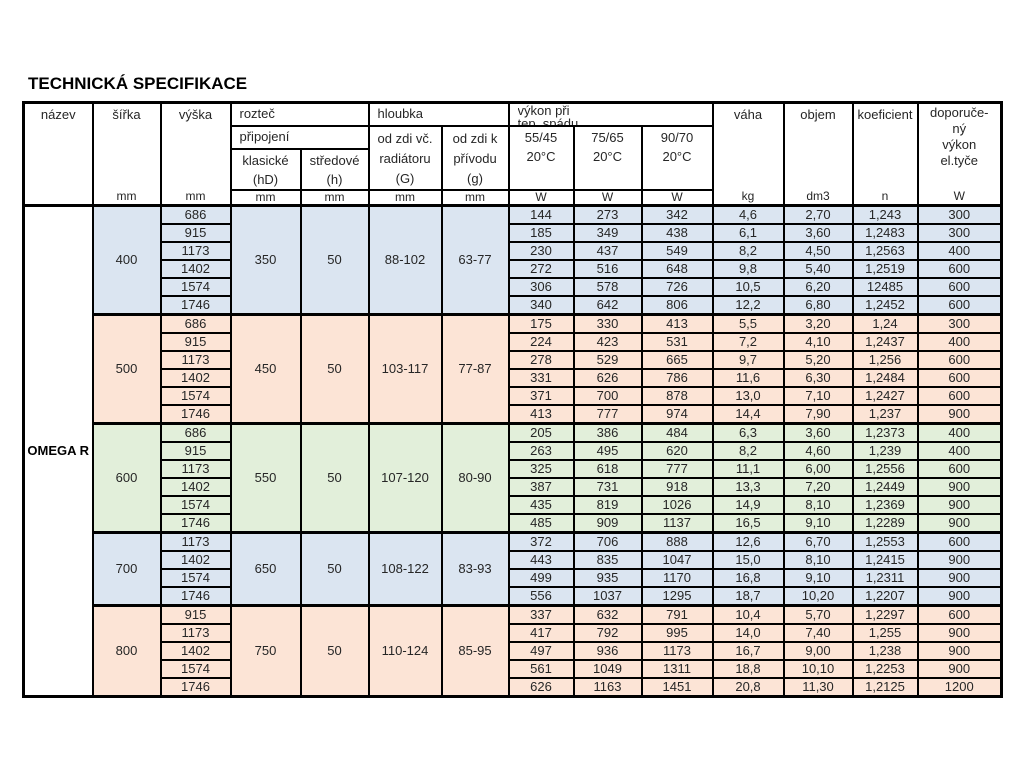 Image resolution: width=1024 pixels, height=768 pixels. Describe the element at coordinates (677, 233) in the screenshot. I see `power-90-70-cell: 438` at that location.